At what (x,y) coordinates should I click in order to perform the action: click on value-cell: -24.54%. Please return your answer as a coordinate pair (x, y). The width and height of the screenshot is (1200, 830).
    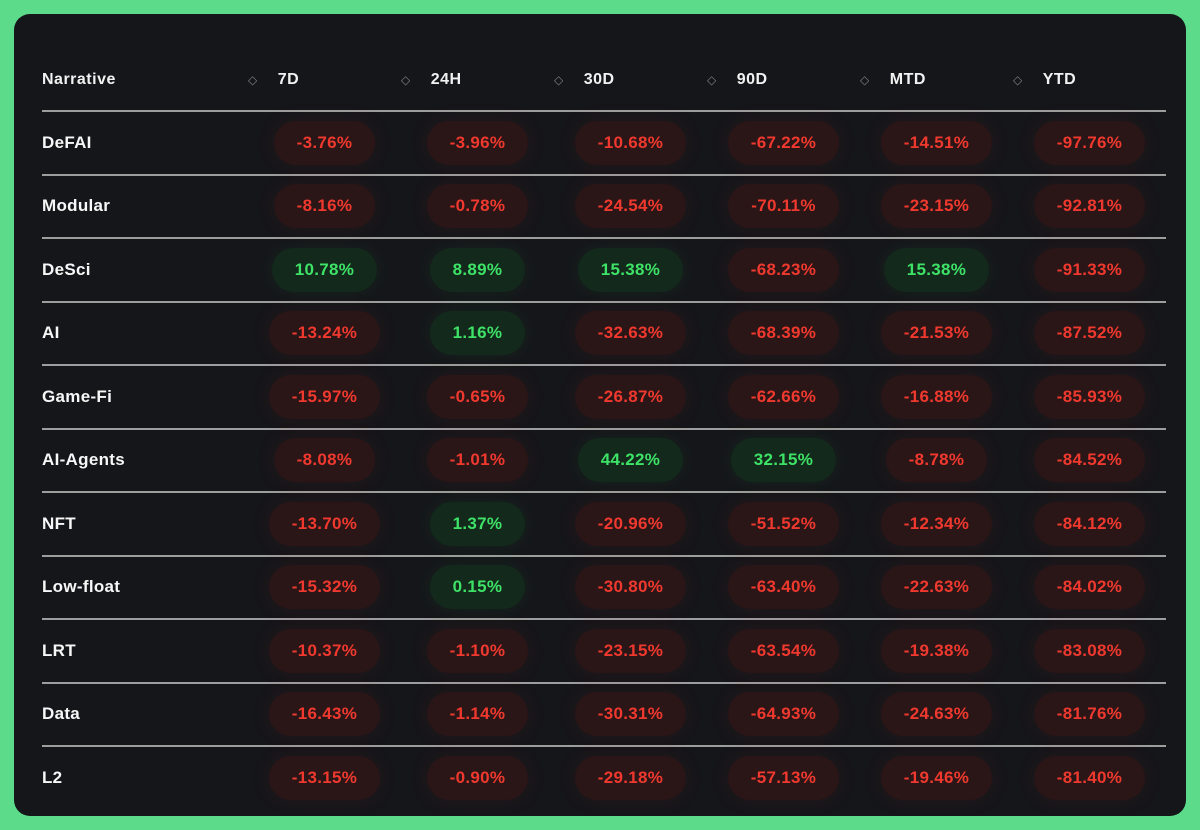
    Looking at the image, I should click on (630, 206).